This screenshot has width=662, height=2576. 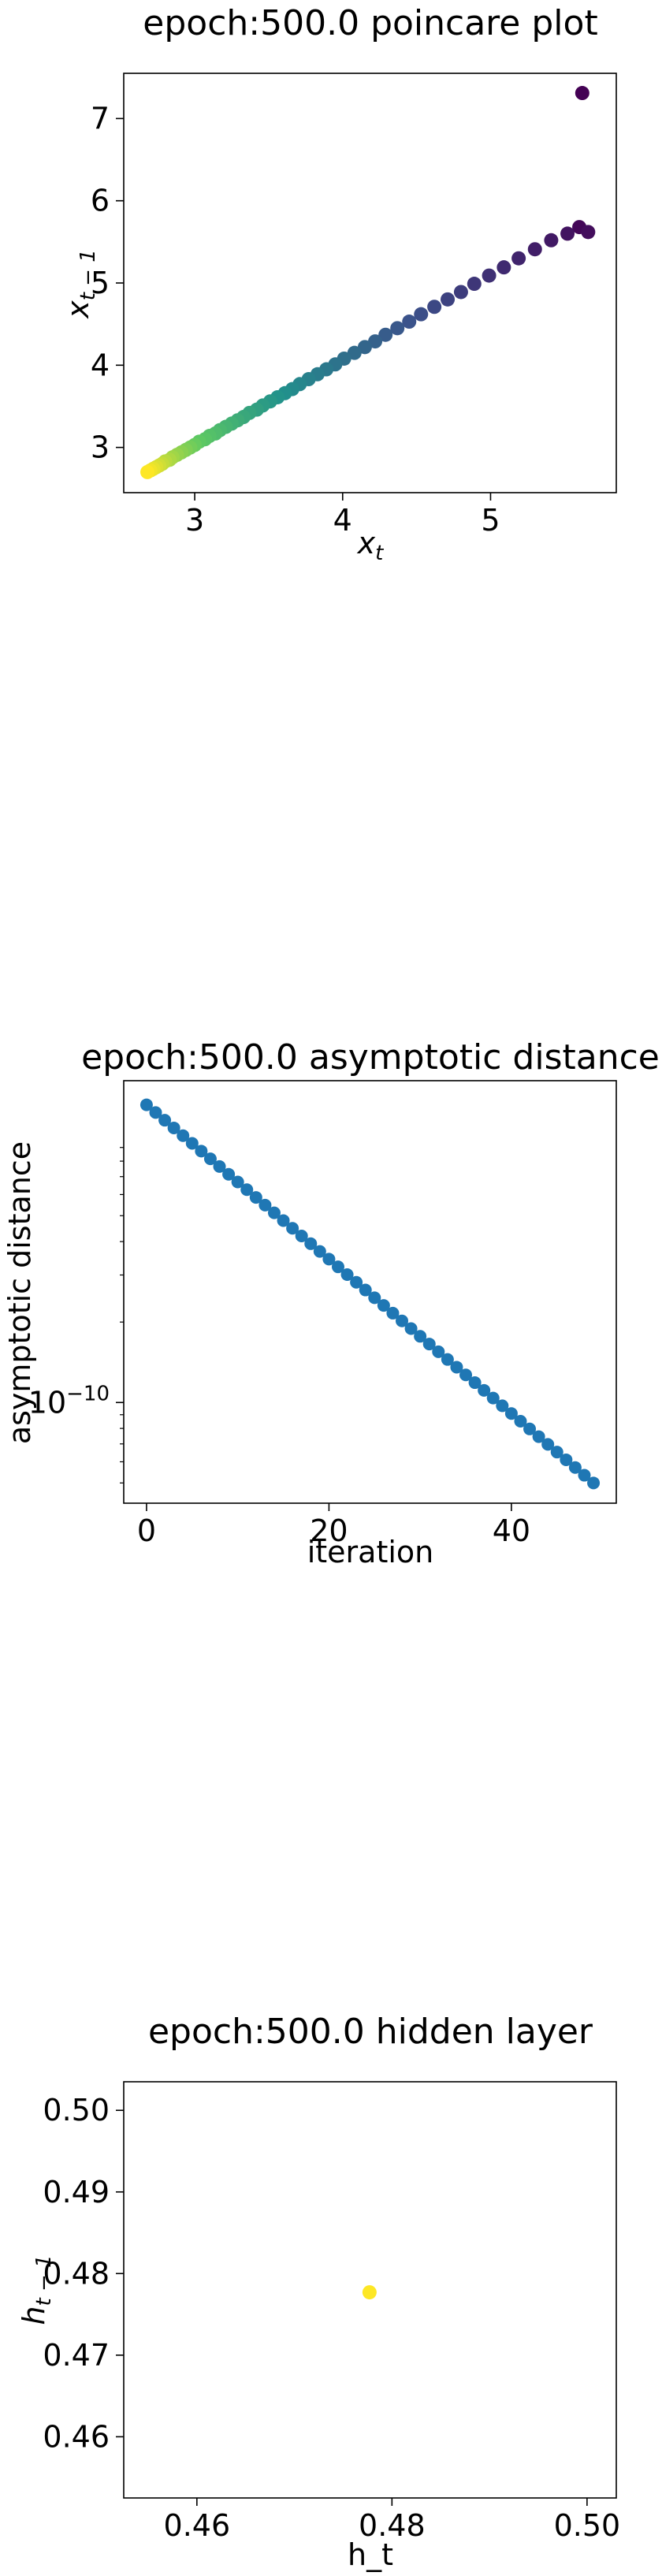 I want to click on x-tick-label: 5, so click(x=490, y=520).